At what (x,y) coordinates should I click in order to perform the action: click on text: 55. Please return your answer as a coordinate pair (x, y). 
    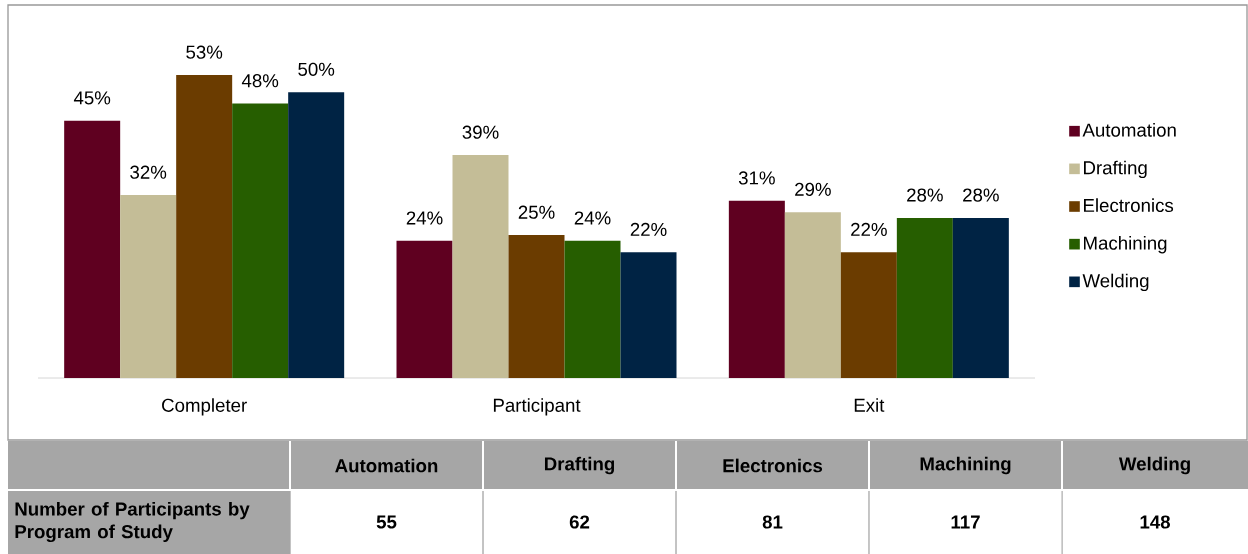
    Looking at the image, I should click on (386, 522).